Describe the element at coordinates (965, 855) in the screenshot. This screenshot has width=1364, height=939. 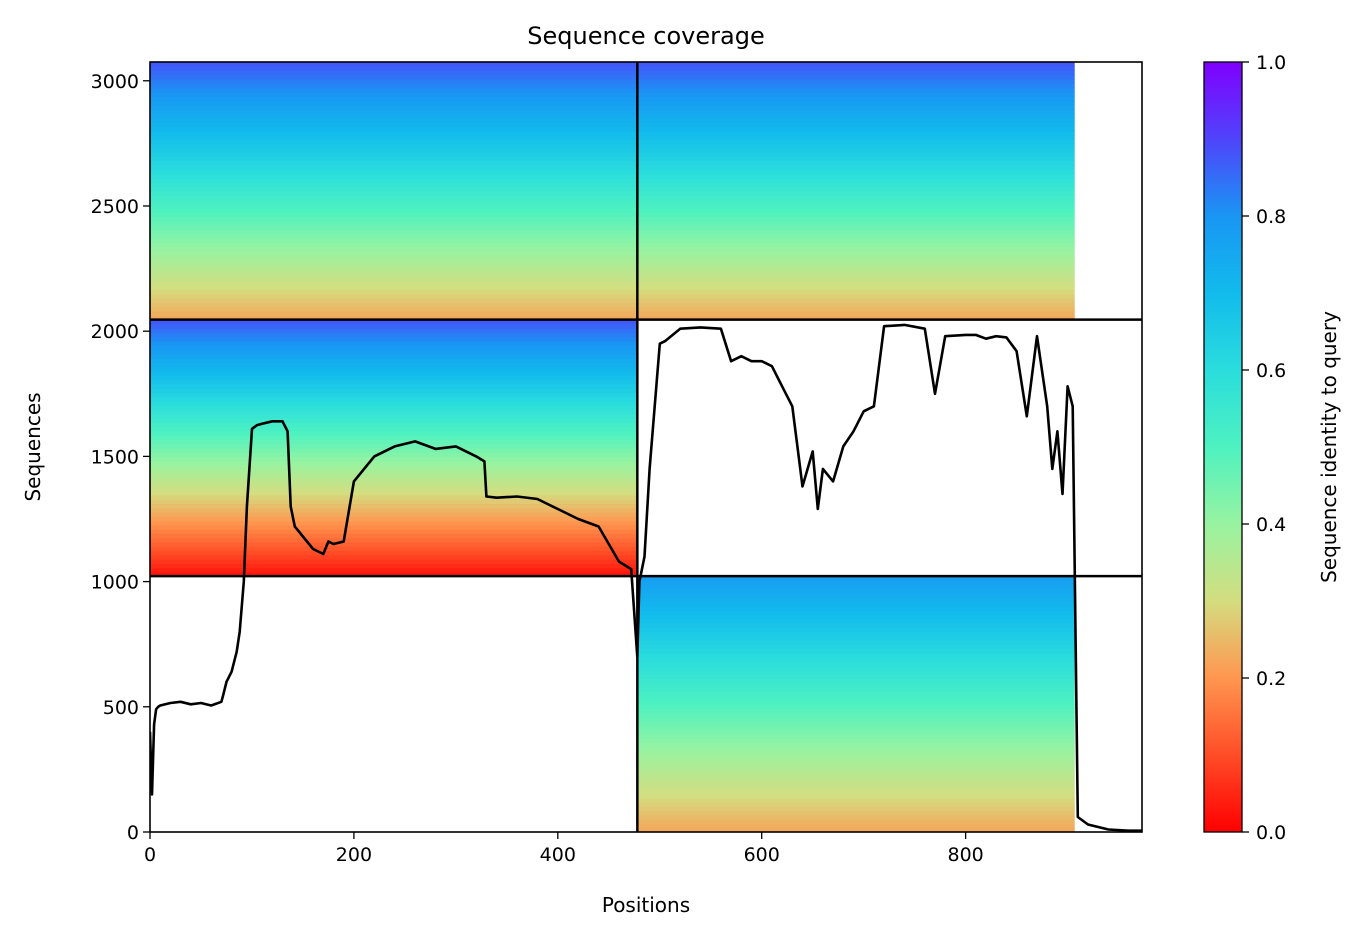
I see `x-tick-label: 800` at that location.